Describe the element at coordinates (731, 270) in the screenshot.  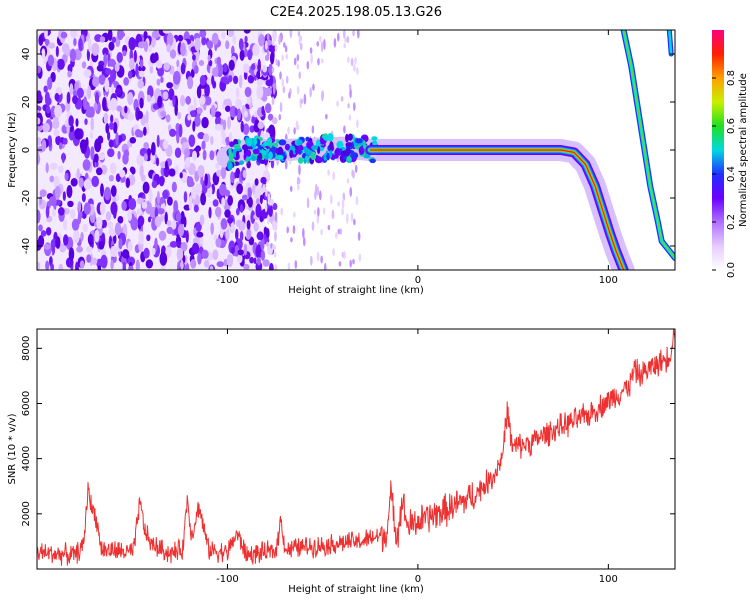
I see `colorbar-tick-label: 0.0` at that location.